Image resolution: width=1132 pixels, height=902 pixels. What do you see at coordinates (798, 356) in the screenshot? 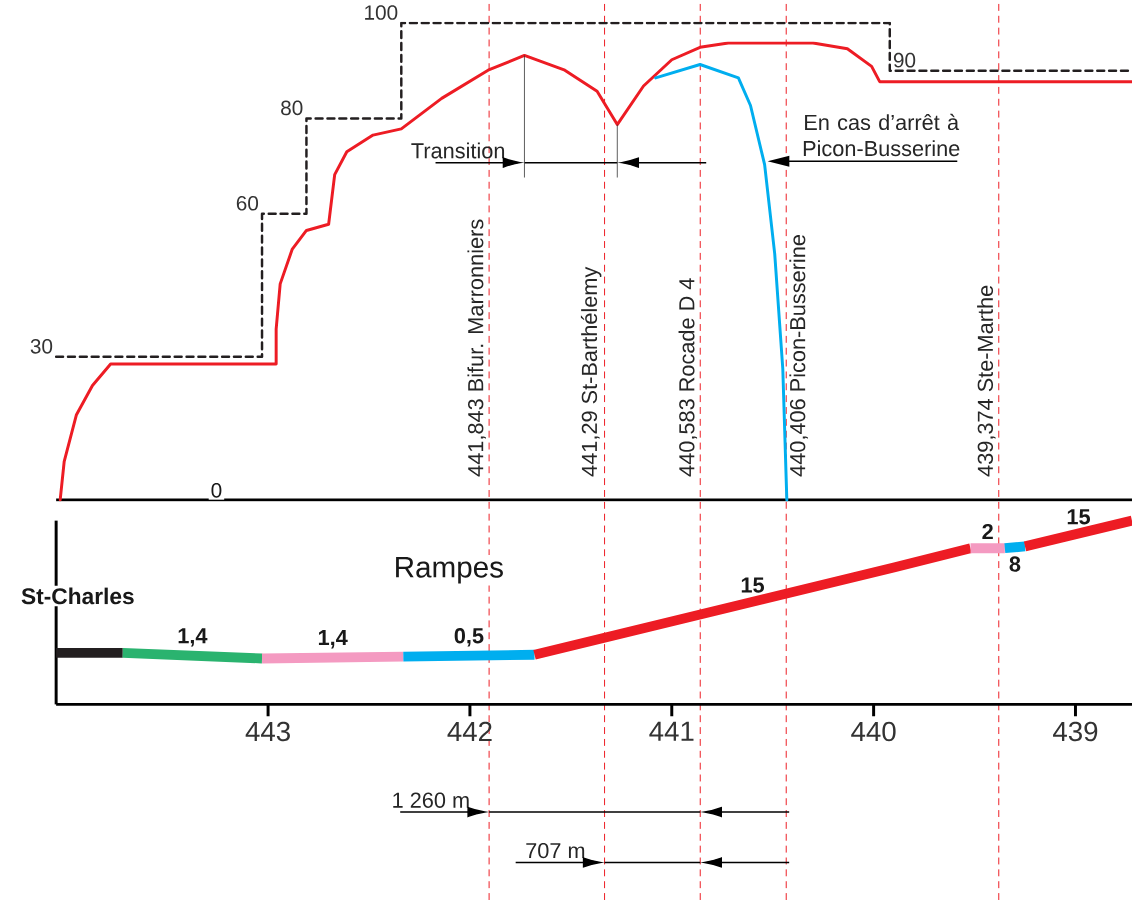
I see `ref-line-label: 440,406 Picon-Busserine` at bounding box center [798, 356].